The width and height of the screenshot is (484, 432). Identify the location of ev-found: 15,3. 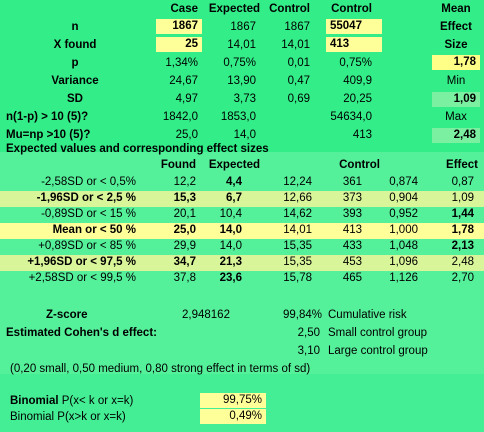
(184, 198).